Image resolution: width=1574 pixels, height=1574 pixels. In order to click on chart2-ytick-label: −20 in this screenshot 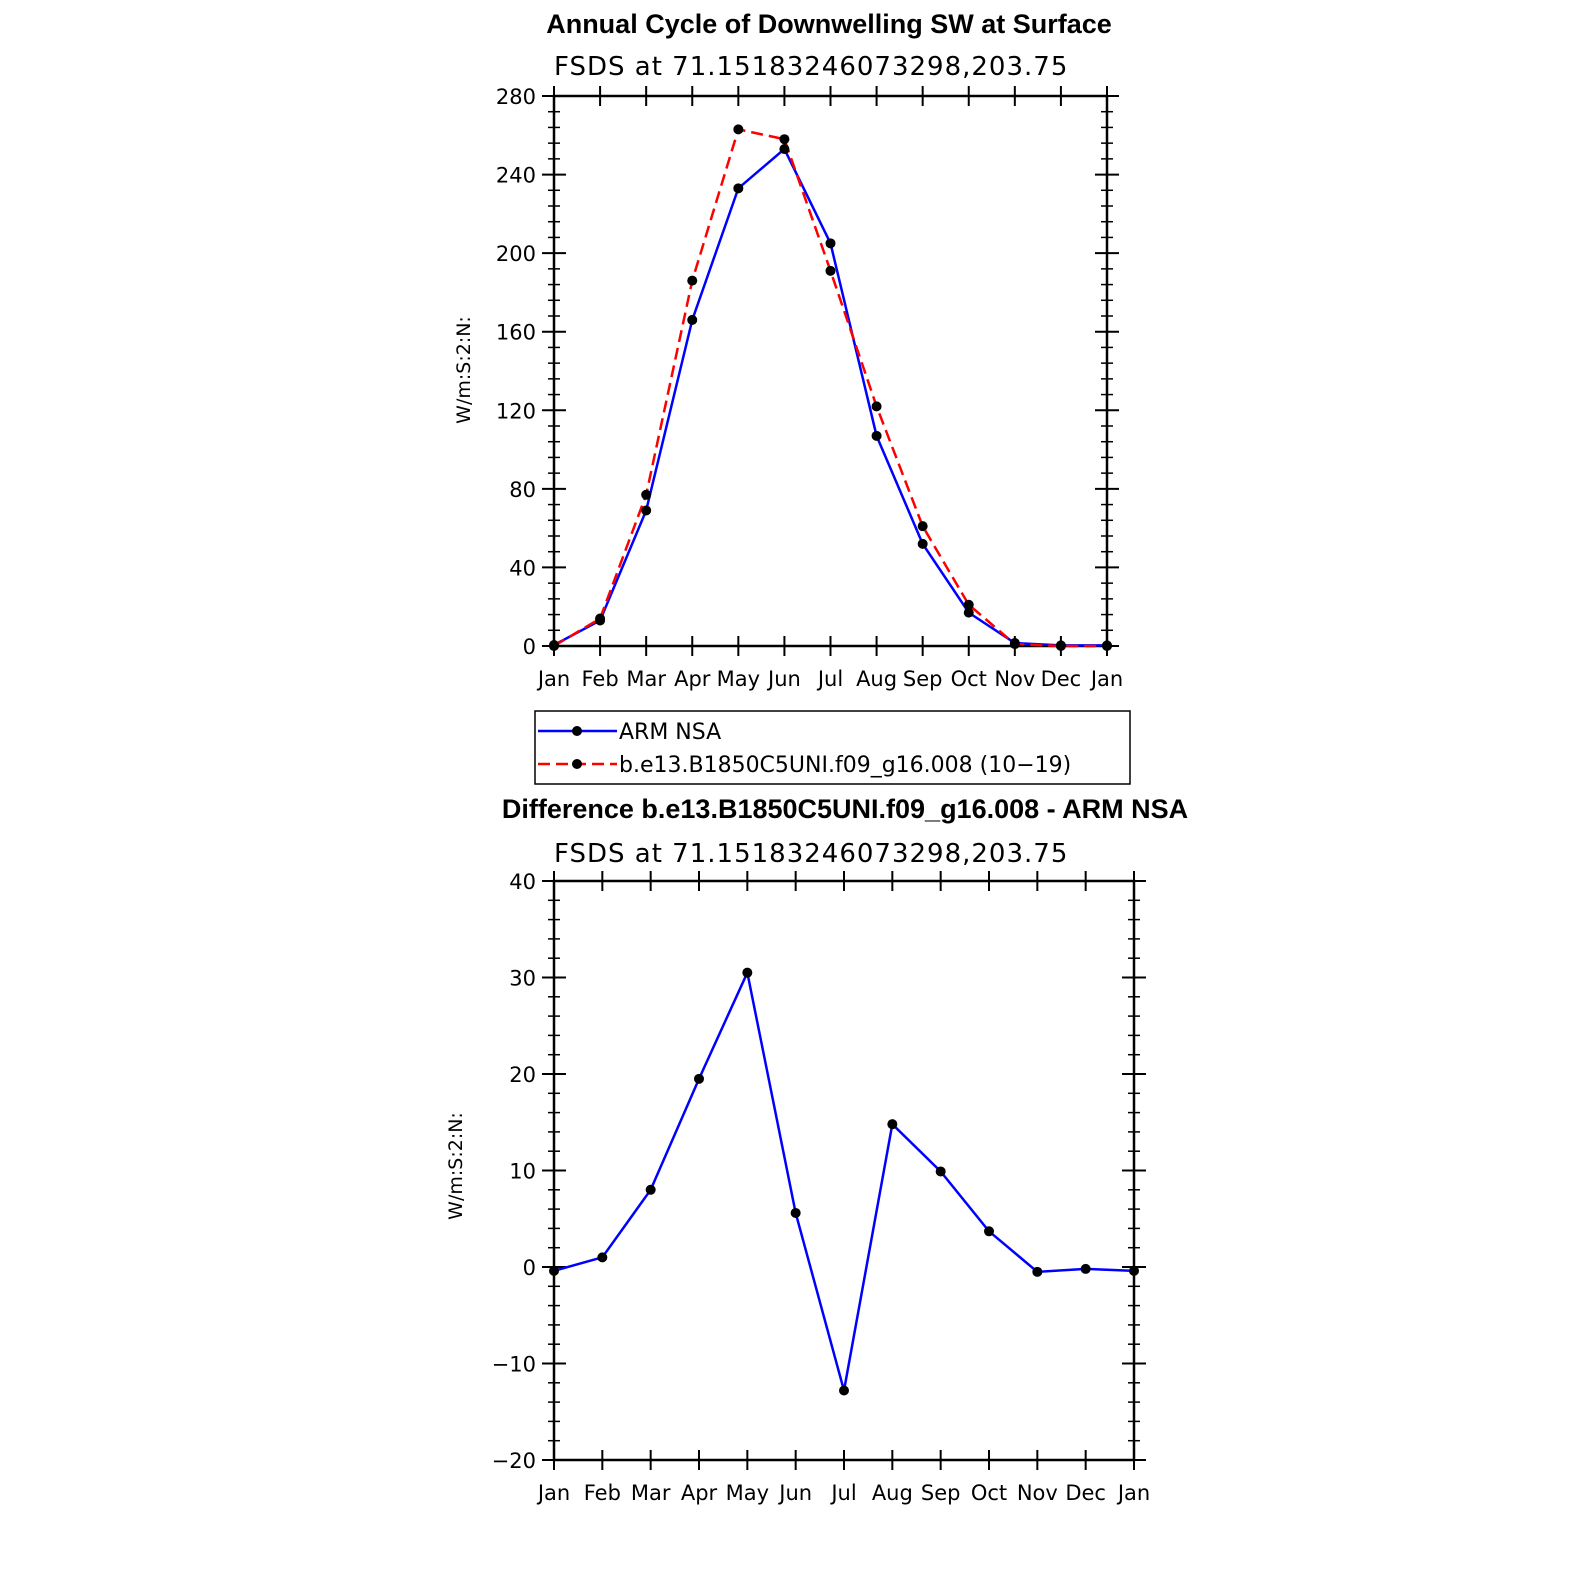, I will do `click(514, 1461)`.